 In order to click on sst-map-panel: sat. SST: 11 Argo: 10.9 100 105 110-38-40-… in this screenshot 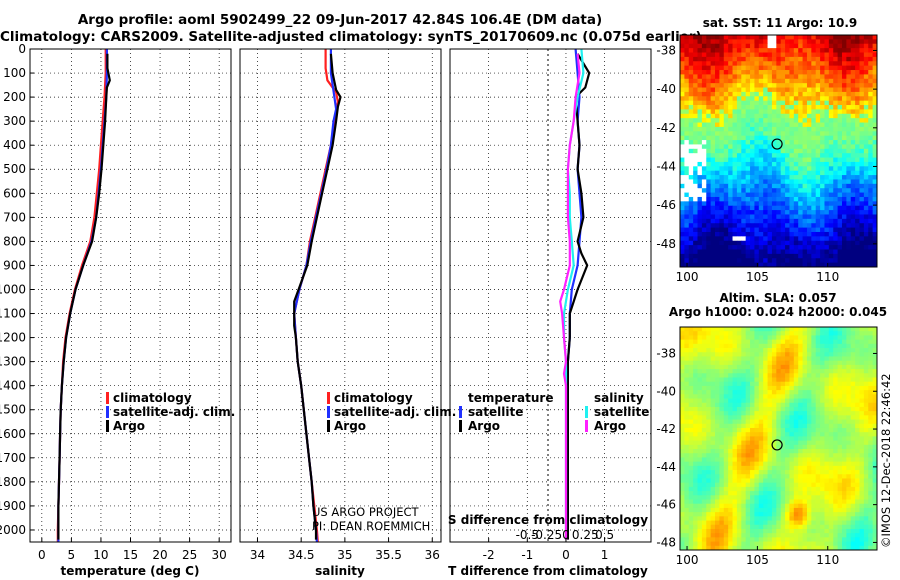, I will do `click(767, 150)`.